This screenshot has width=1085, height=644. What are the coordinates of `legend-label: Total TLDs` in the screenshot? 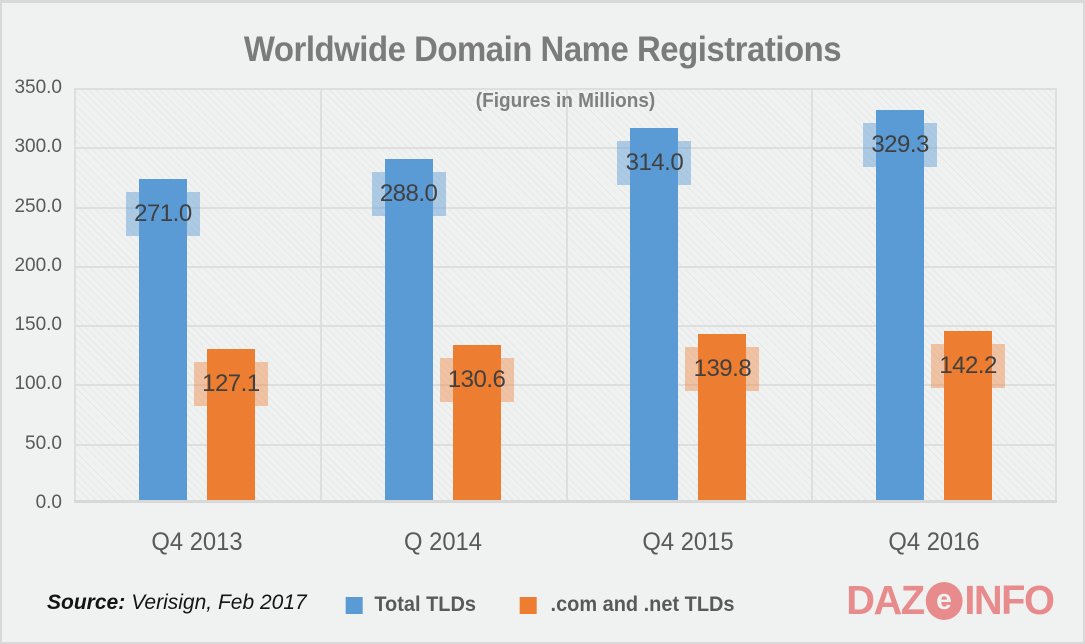 It's located at (424, 604).